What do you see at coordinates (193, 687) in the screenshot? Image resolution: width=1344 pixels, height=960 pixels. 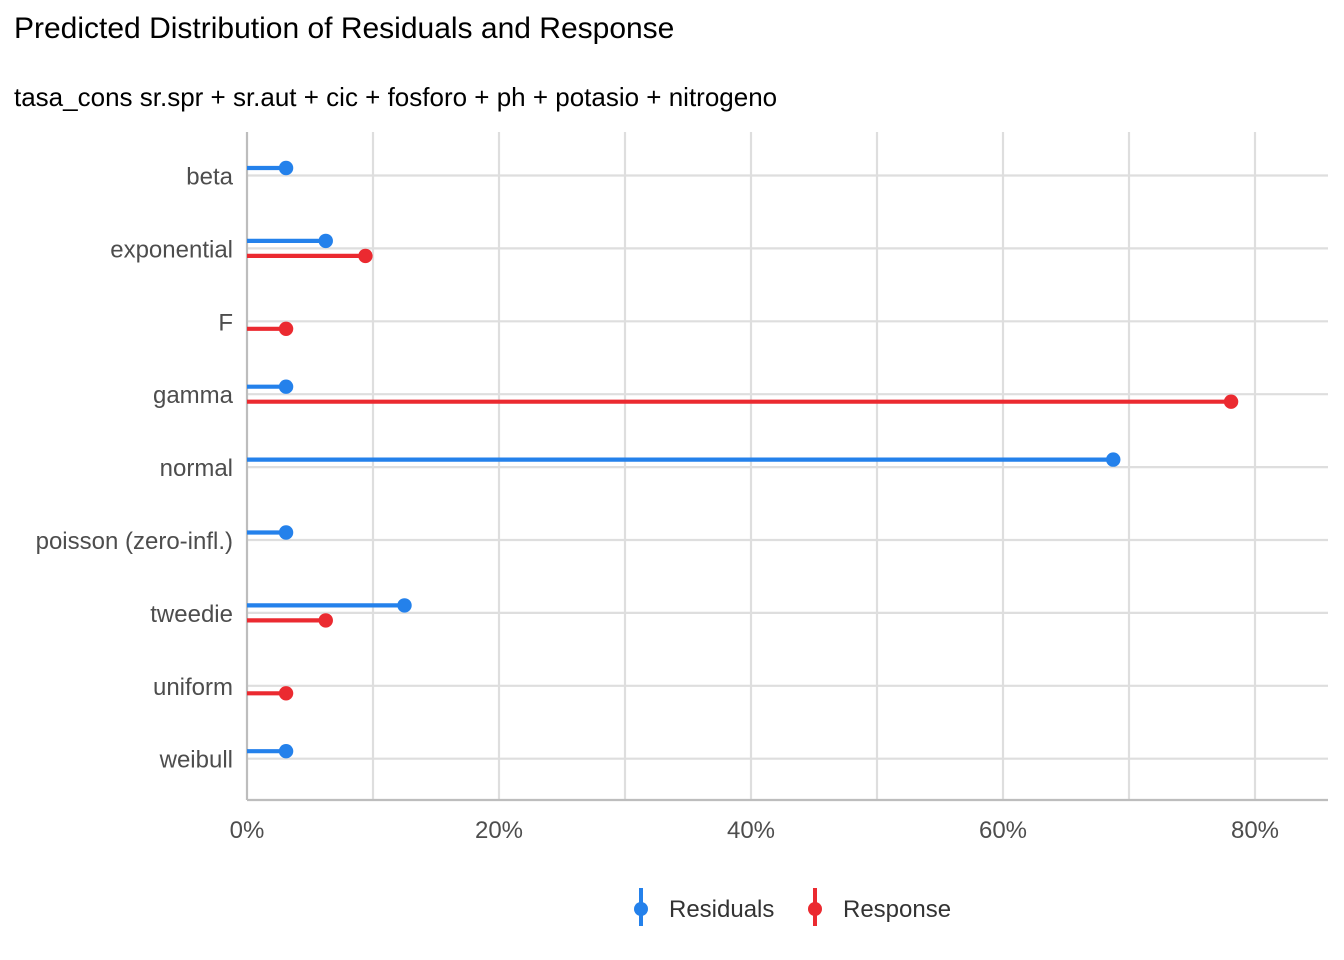 I see `y-category-label: uniform` at bounding box center [193, 687].